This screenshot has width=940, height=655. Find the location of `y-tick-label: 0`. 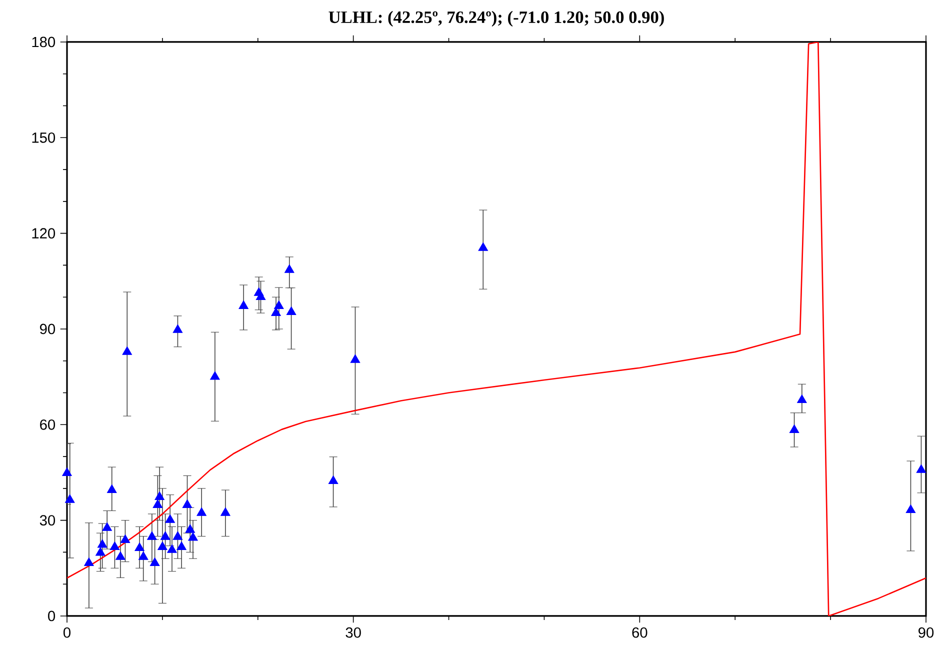

y-tick-label: 0 is located at coordinates (52, 616).